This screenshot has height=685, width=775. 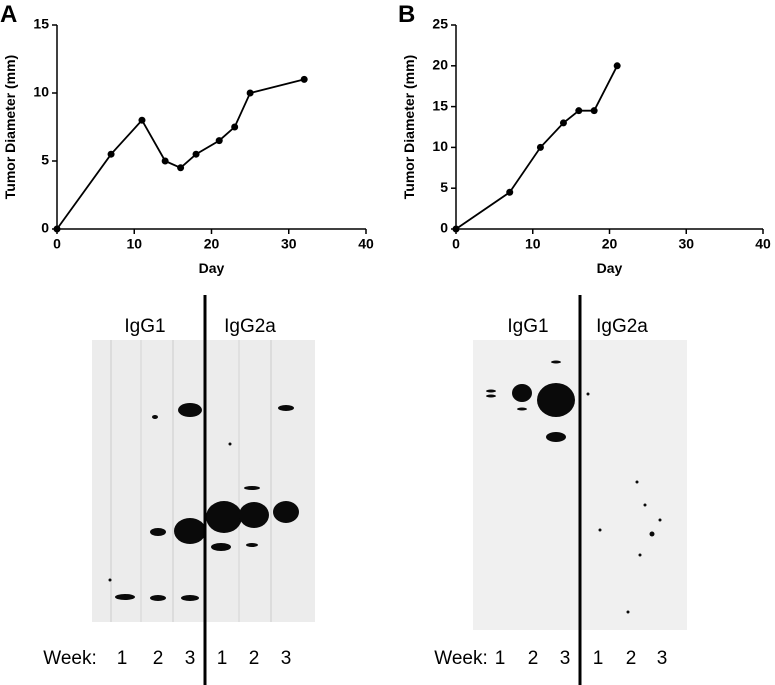 I want to click on panel-letter: B, so click(x=406, y=14).